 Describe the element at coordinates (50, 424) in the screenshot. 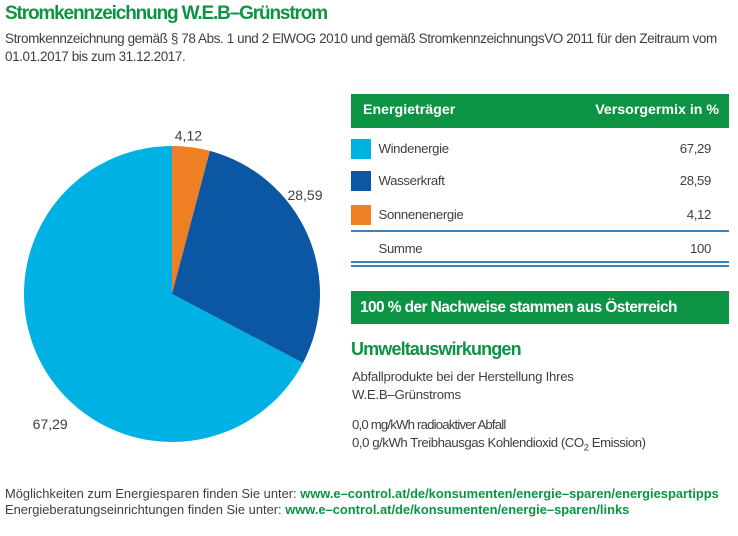

I see `svg-text: 67,29` at that location.